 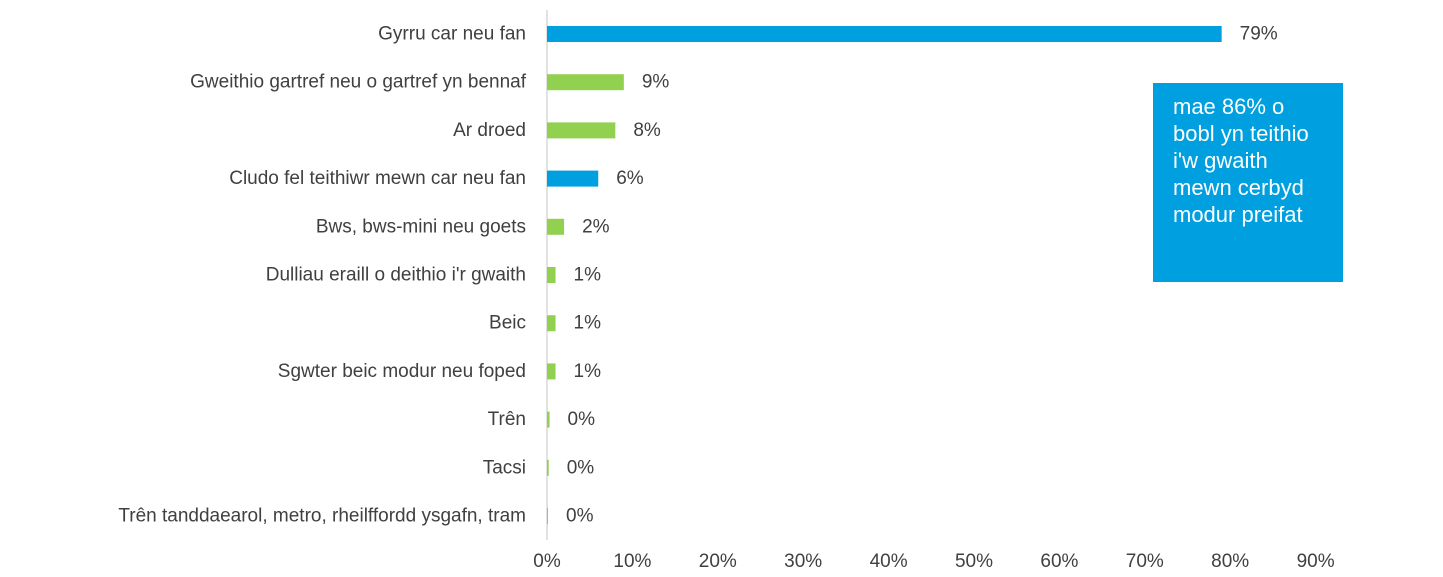 I want to click on data-label-gweithio-gartref-neu-o-gartref-yn-bennaf: 9%, so click(x=656, y=82).